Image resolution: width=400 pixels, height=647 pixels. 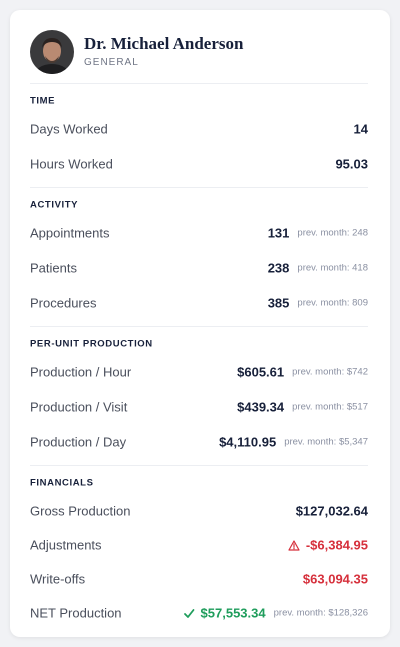 I want to click on previous-month: prev. month: $517, so click(x=330, y=407).